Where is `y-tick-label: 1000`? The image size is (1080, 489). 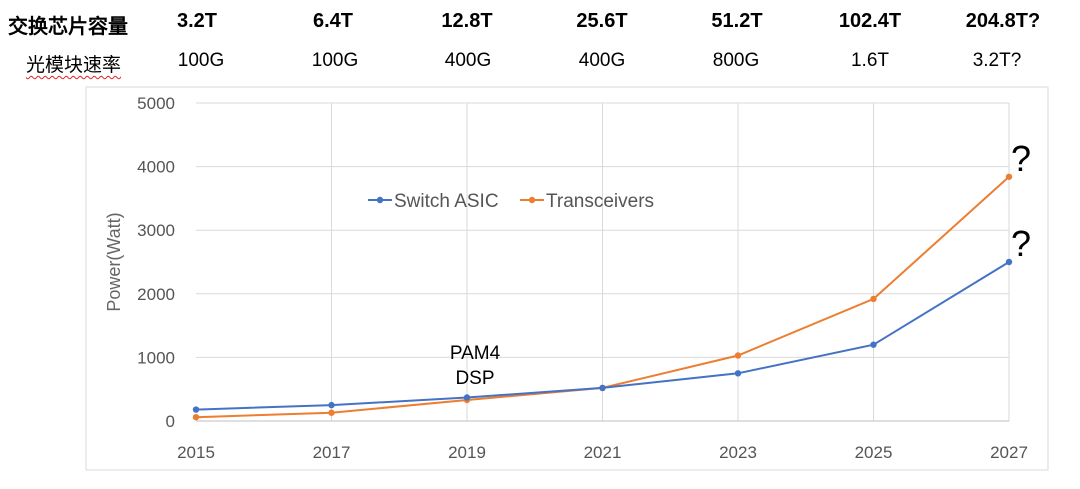
y-tick-label: 1000 is located at coordinates (156, 357).